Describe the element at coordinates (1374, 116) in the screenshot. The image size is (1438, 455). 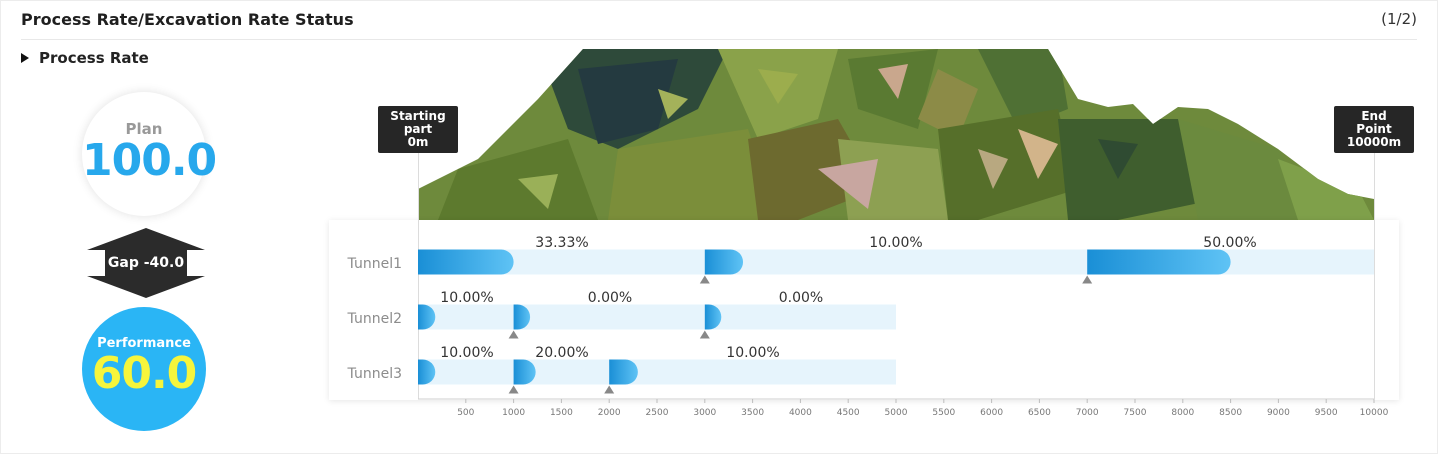
I see `end-marker-line-1: End` at that location.